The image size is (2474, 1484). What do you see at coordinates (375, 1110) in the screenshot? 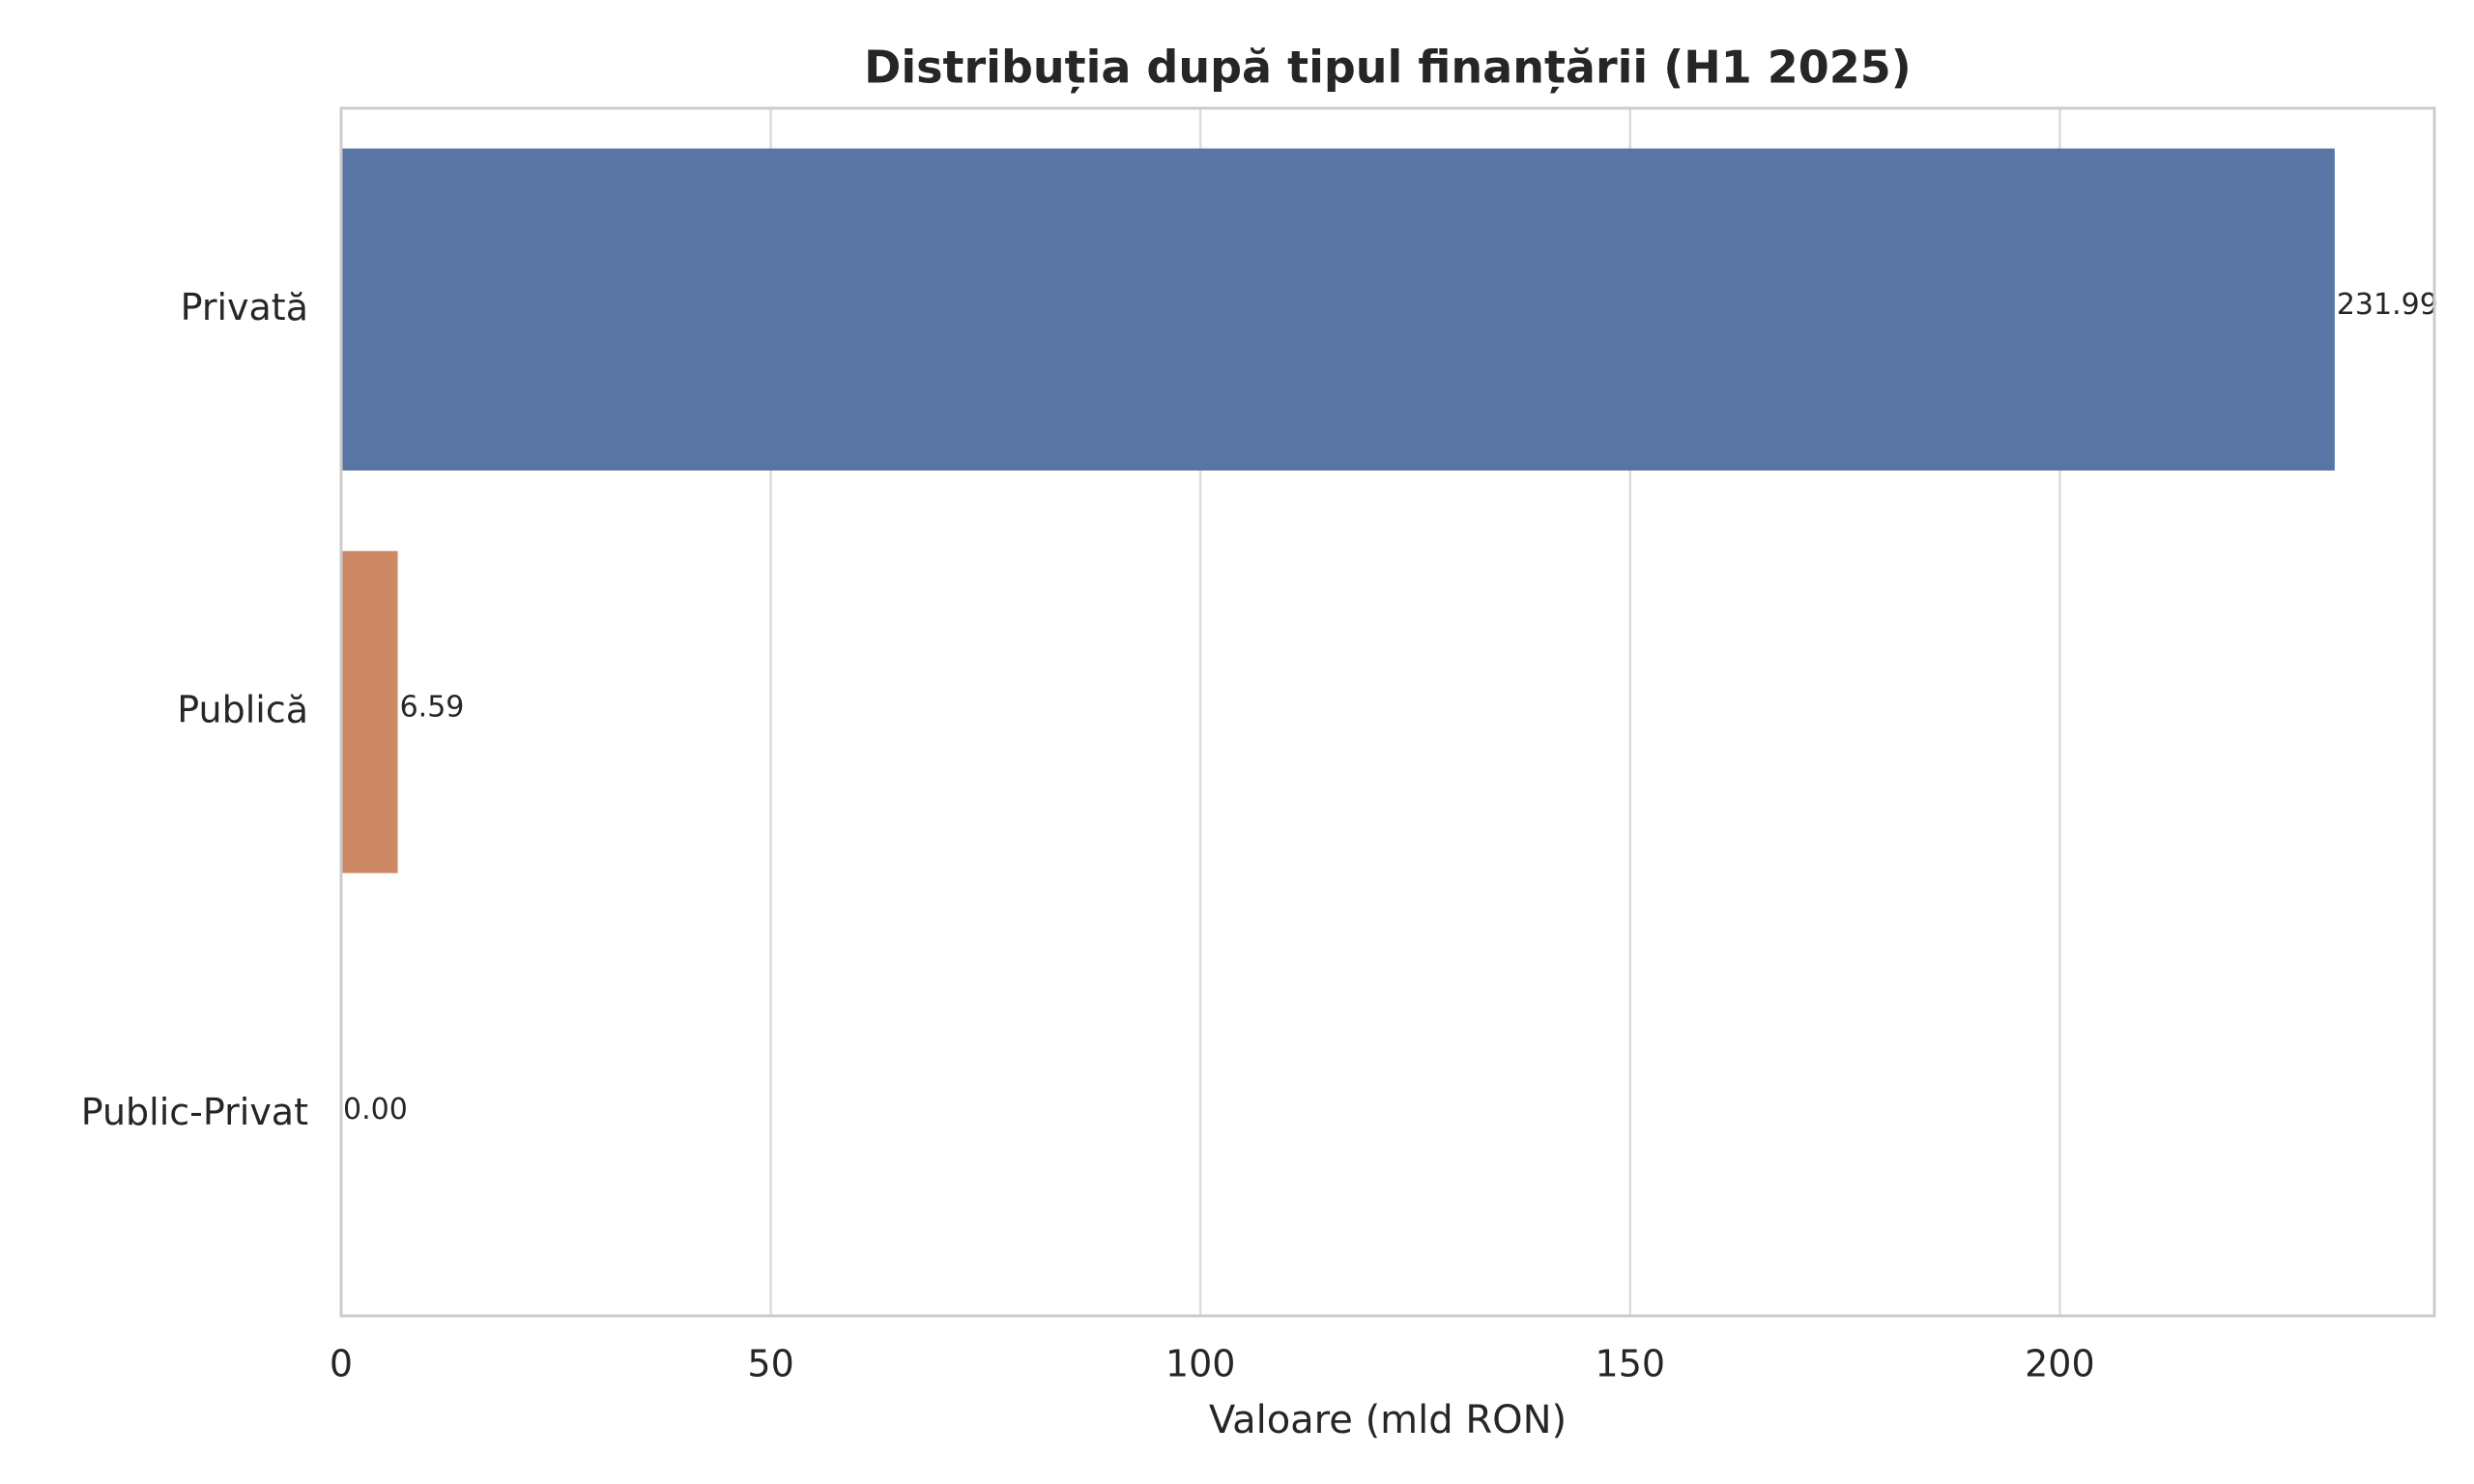
I see `value-label: 0.00` at bounding box center [375, 1110].